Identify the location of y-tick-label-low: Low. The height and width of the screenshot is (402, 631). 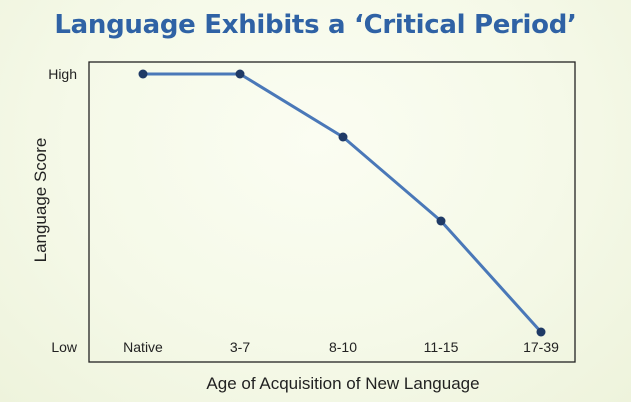
(64, 347).